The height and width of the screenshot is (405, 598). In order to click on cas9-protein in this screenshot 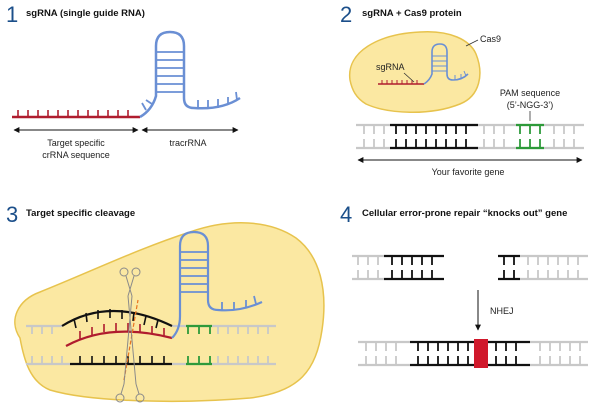, I will do `click(415, 72)`.